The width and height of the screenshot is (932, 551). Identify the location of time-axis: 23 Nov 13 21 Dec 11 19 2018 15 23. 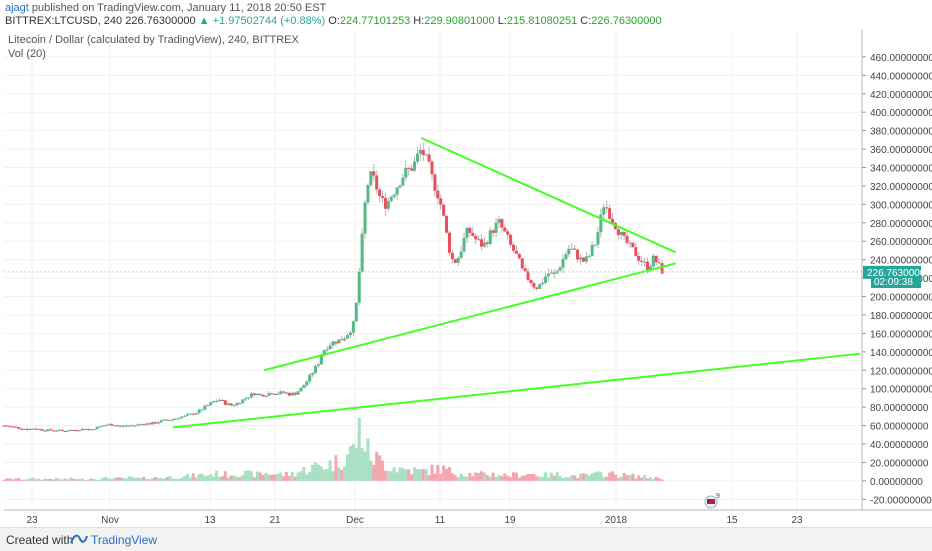
(414, 520).